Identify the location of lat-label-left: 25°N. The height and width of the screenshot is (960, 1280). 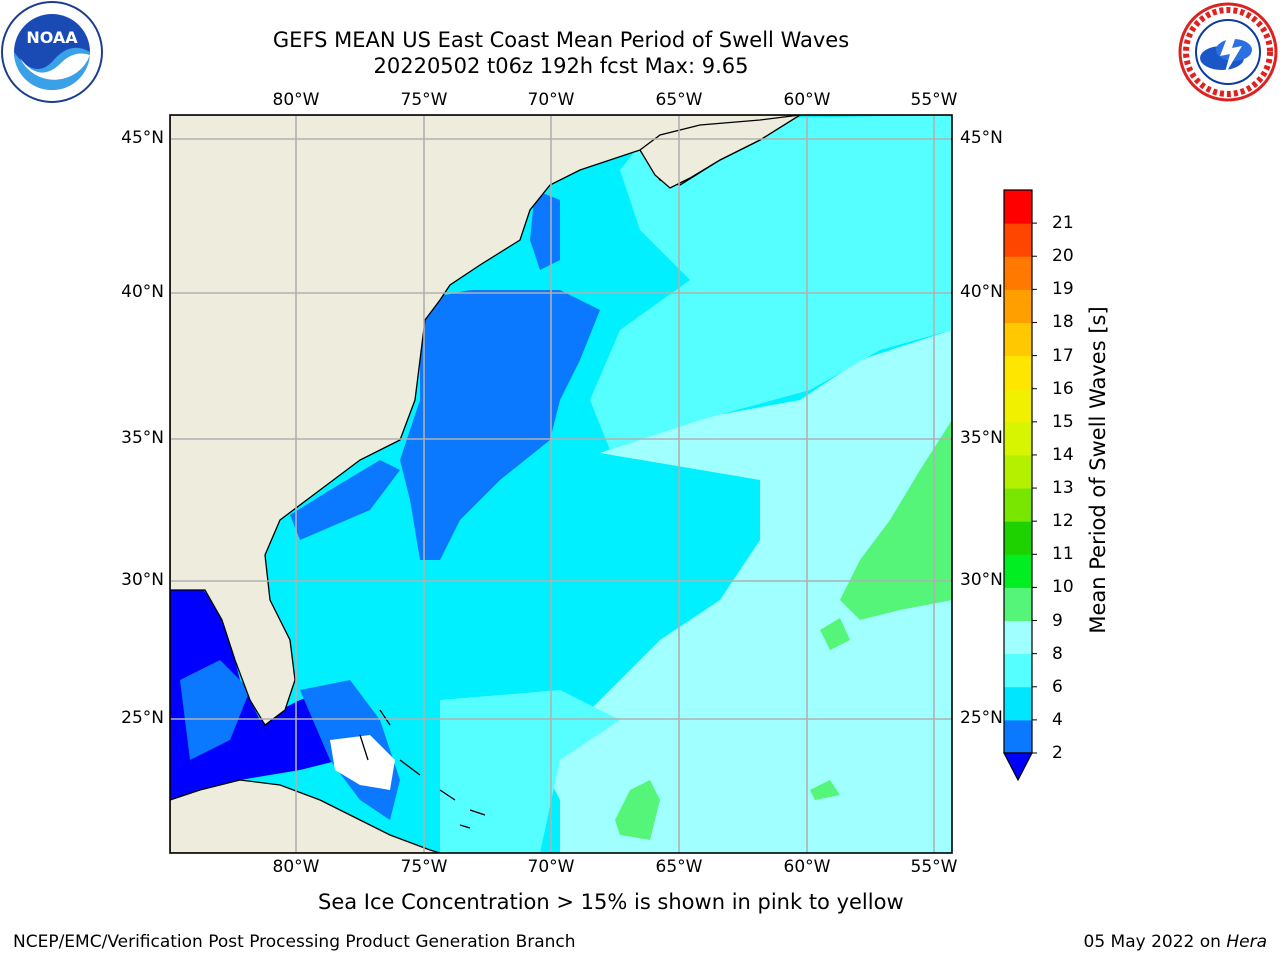
(142, 718).